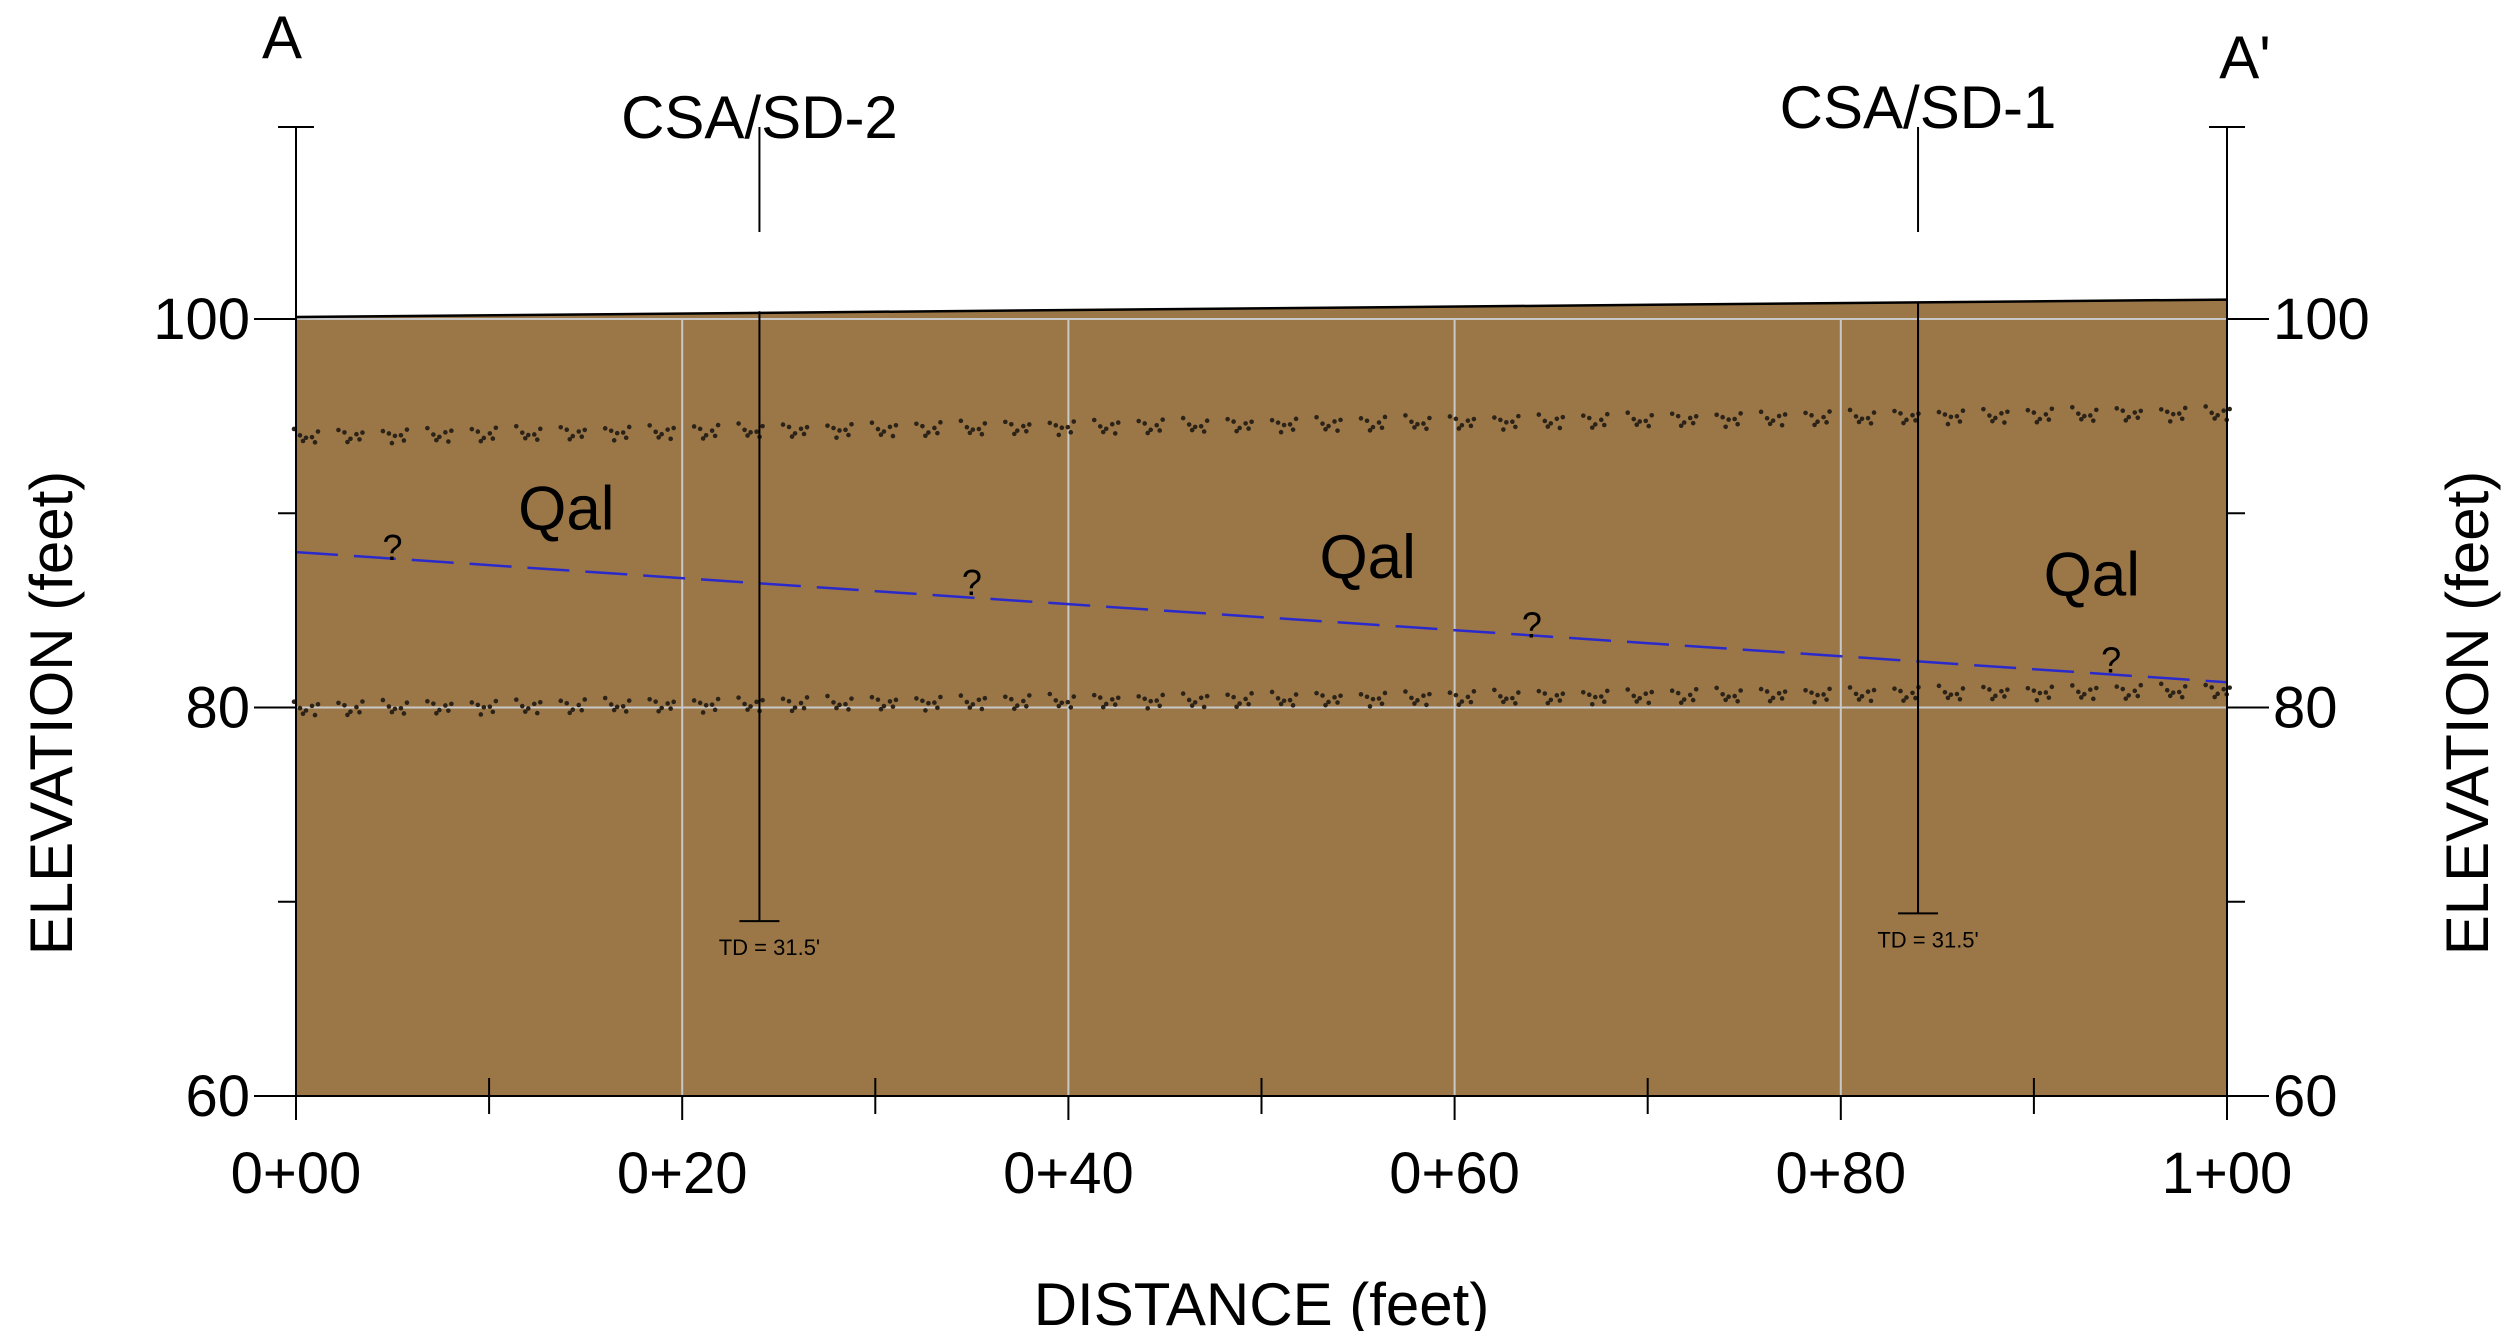  What do you see at coordinates (296, 1173) in the screenshot?
I see `x-tick-label: 0+00` at bounding box center [296, 1173].